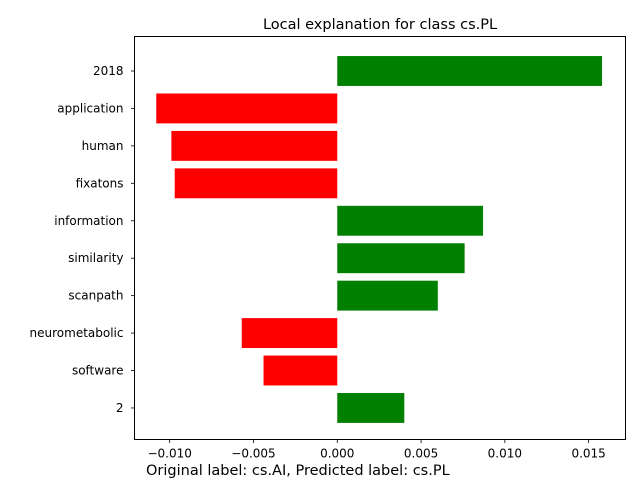 This screenshot has width=640, height=480. I want to click on bar-information, so click(410, 220).